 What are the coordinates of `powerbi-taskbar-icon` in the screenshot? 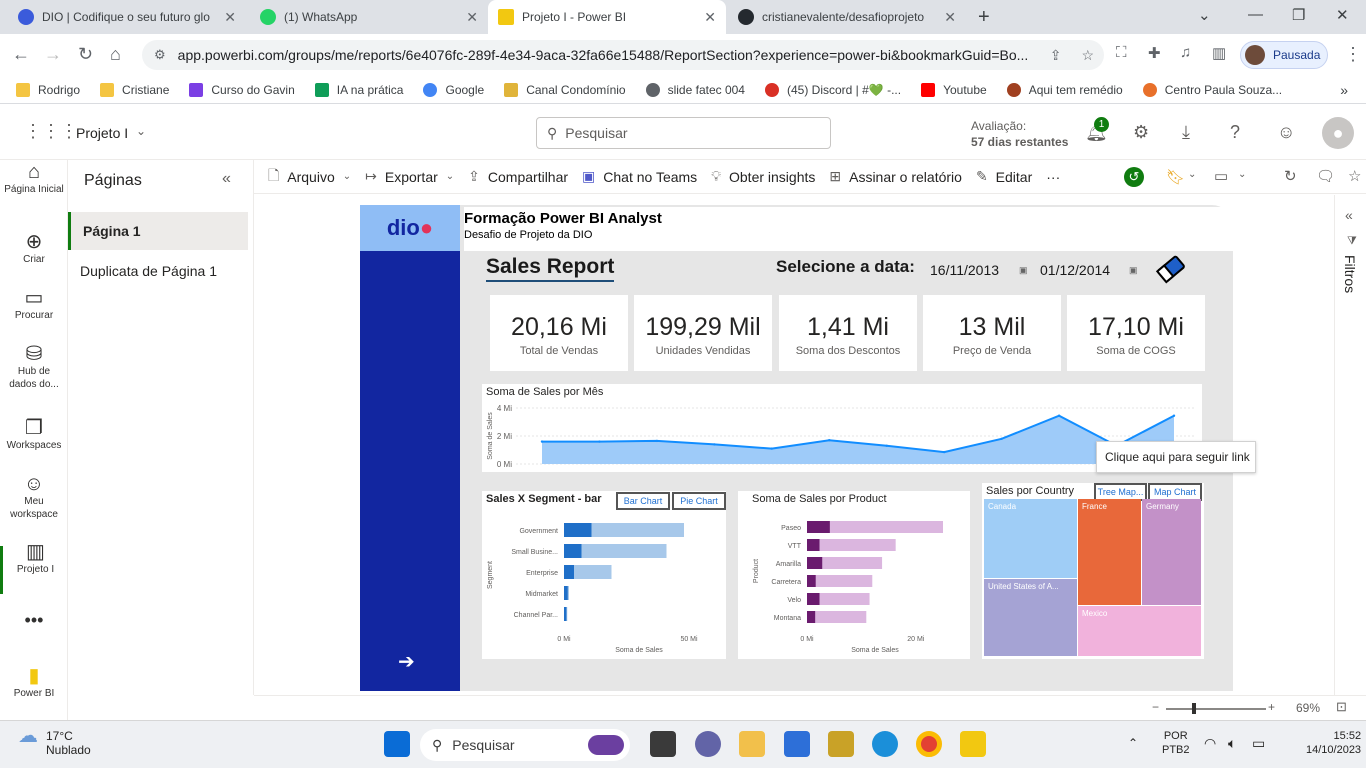 It's located at (973, 744).